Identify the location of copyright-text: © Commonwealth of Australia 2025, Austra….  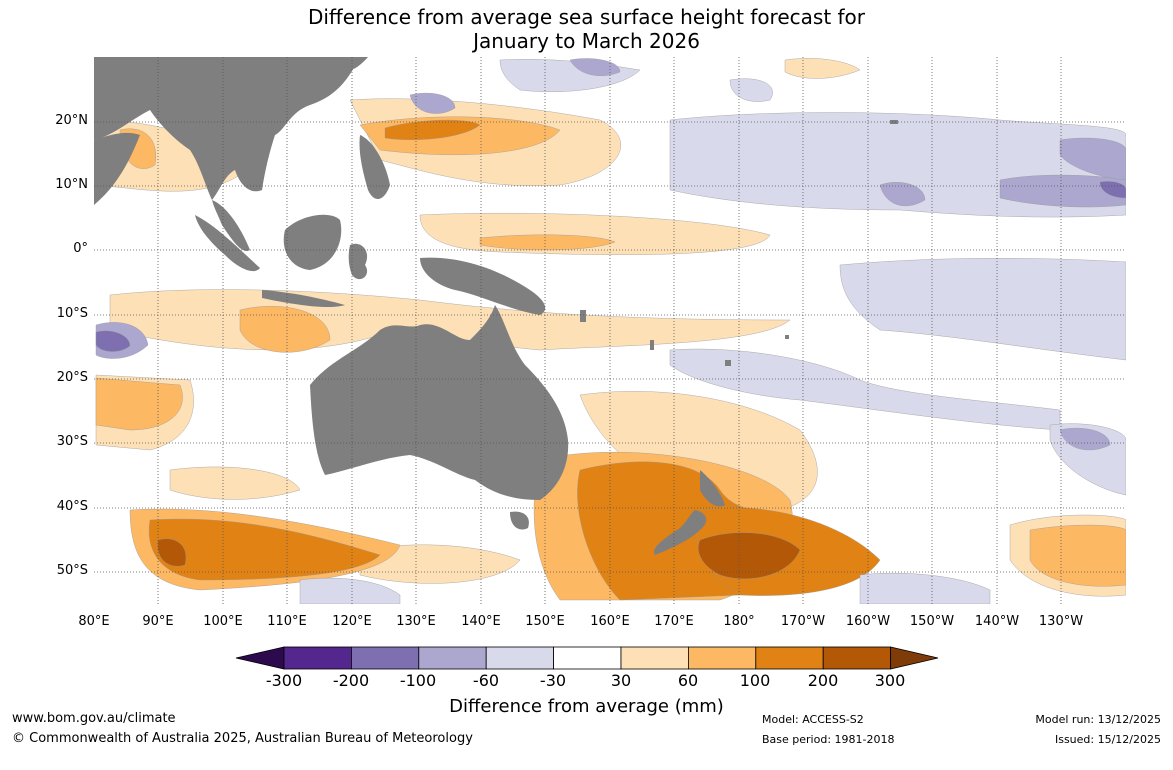
(242, 738).